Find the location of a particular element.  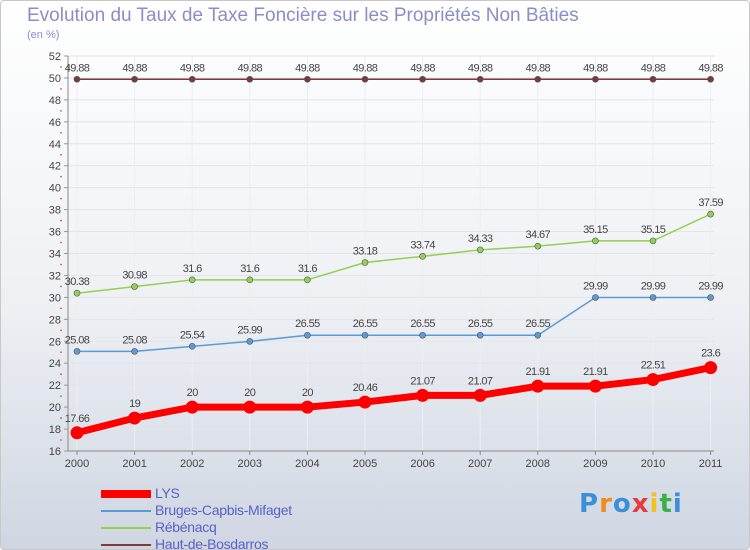

y-tick-label: 36 is located at coordinates (55, 233).